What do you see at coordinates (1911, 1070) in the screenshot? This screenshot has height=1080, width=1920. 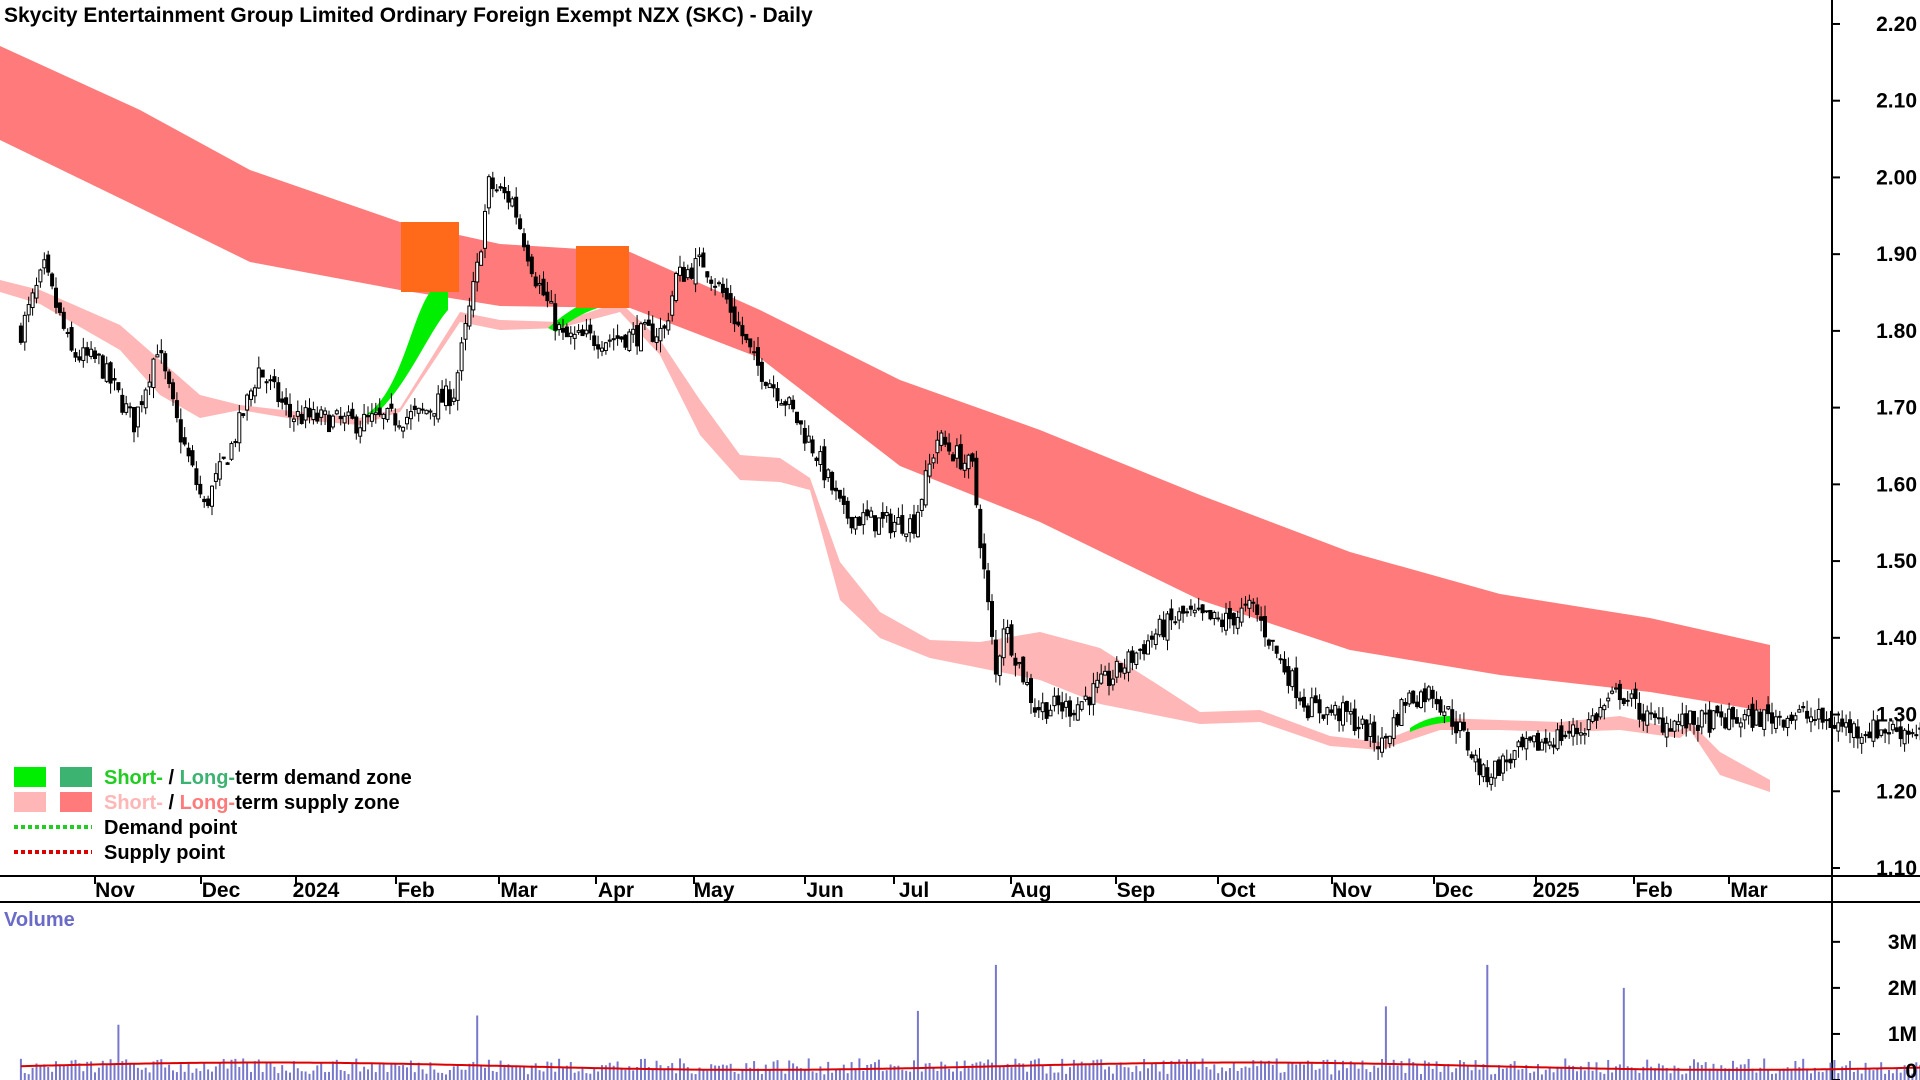 I see `vol-tick-label: 0` at bounding box center [1911, 1070].